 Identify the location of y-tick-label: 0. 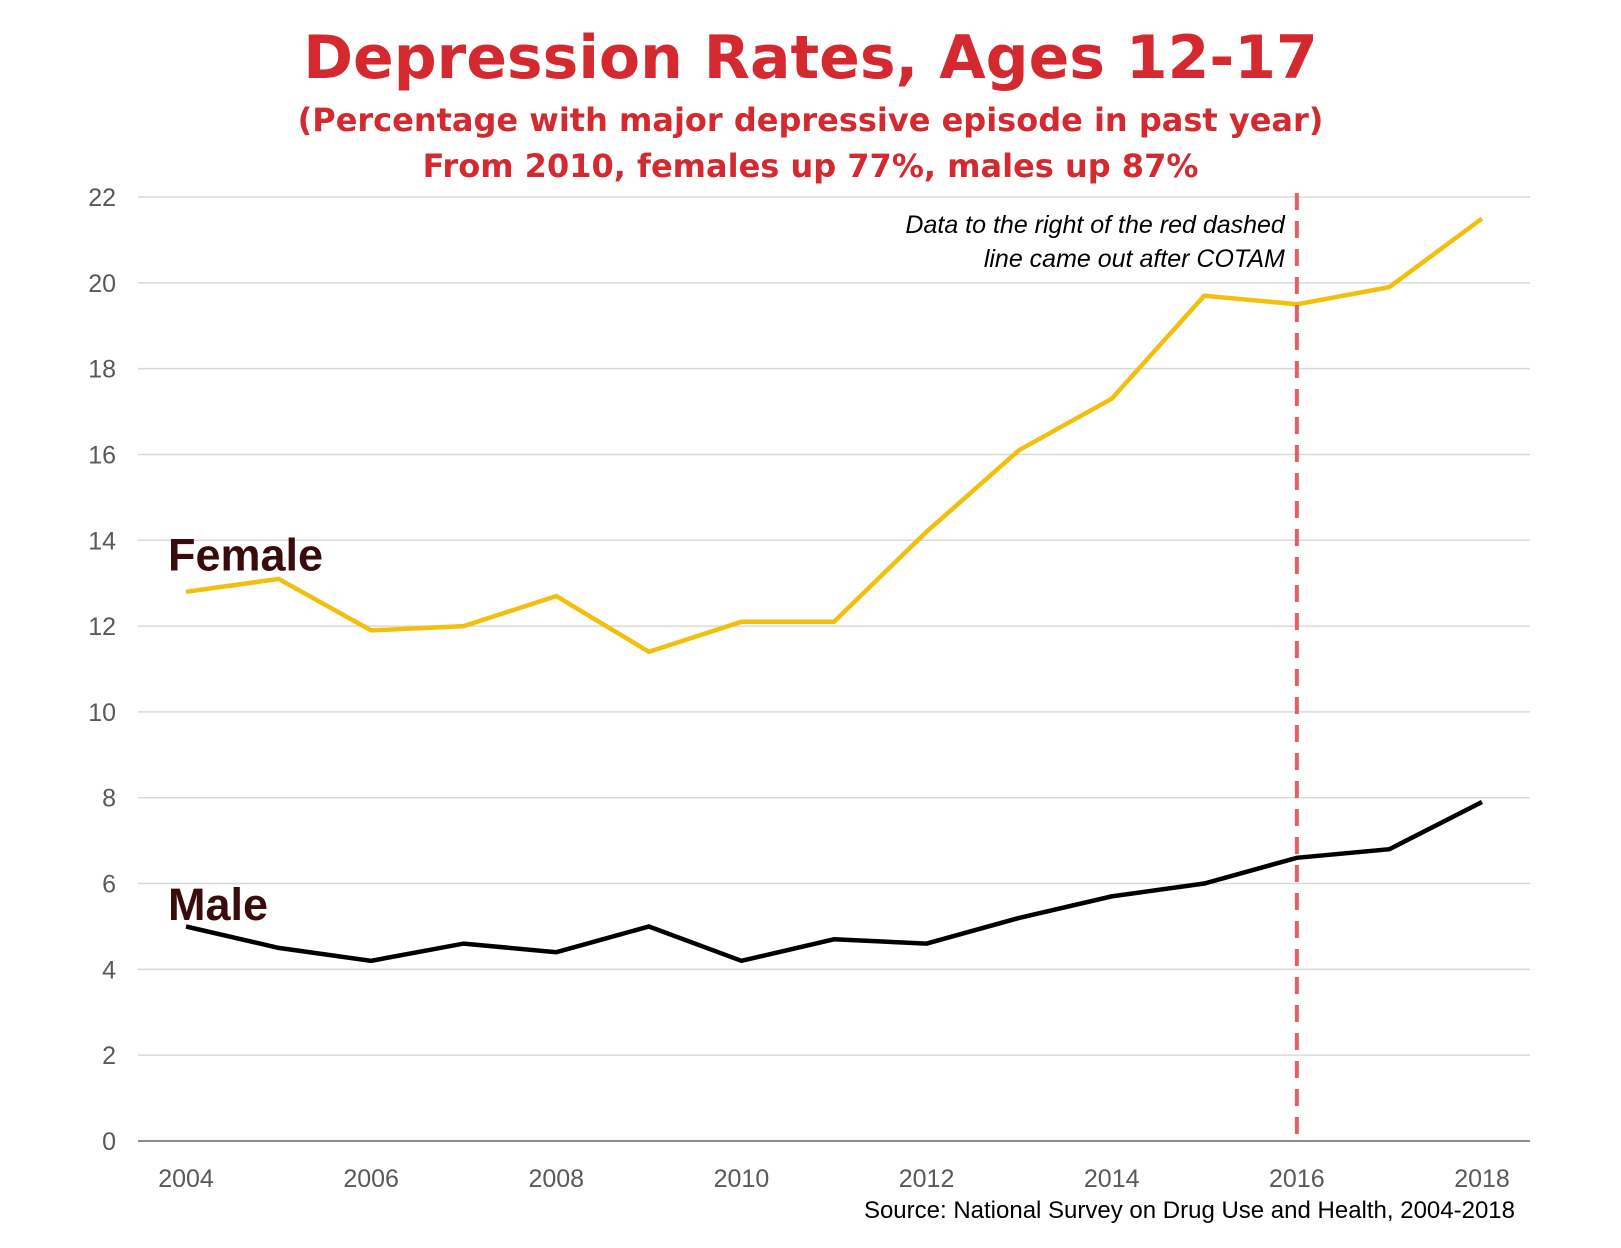
(109, 1142).